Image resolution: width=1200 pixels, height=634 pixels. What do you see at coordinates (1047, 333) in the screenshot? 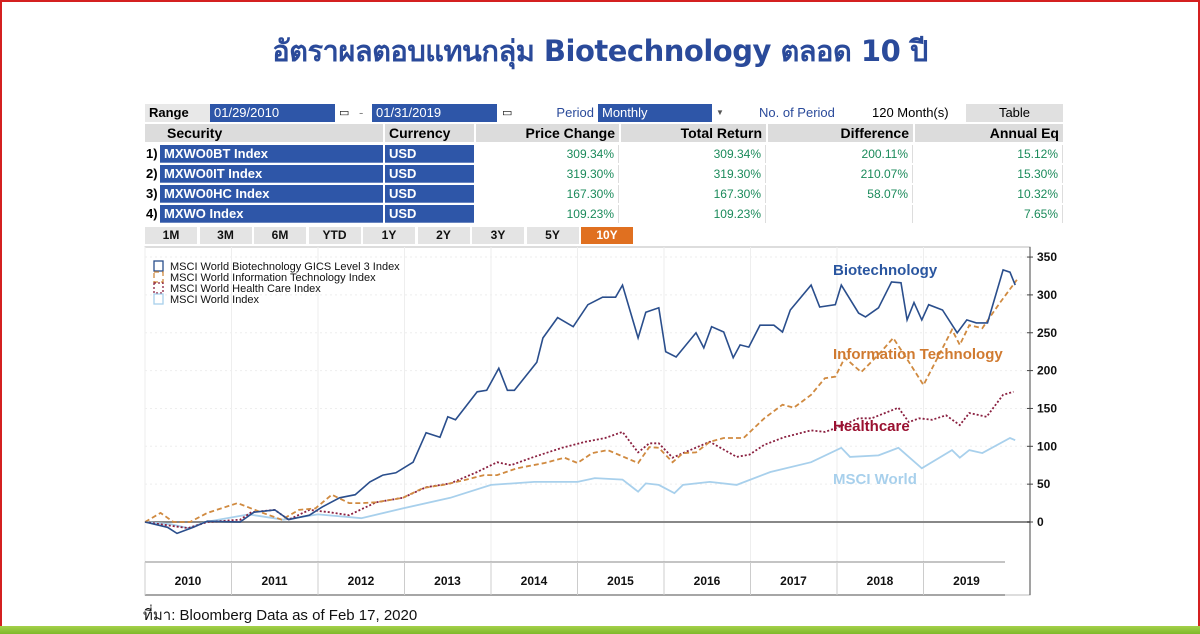
I see `y-tick-label: 250` at bounding box center [1047, 333].